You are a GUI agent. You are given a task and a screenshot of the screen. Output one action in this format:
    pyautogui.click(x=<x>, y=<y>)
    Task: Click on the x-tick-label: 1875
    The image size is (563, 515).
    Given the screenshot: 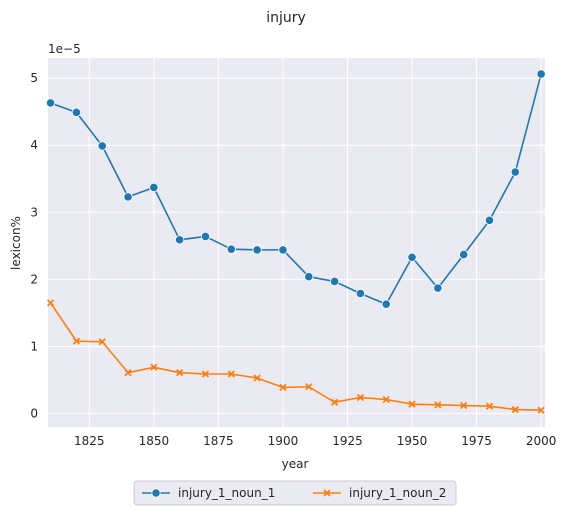 What is the action you would take?
    pyautogui.click(x=218, y=441)
    